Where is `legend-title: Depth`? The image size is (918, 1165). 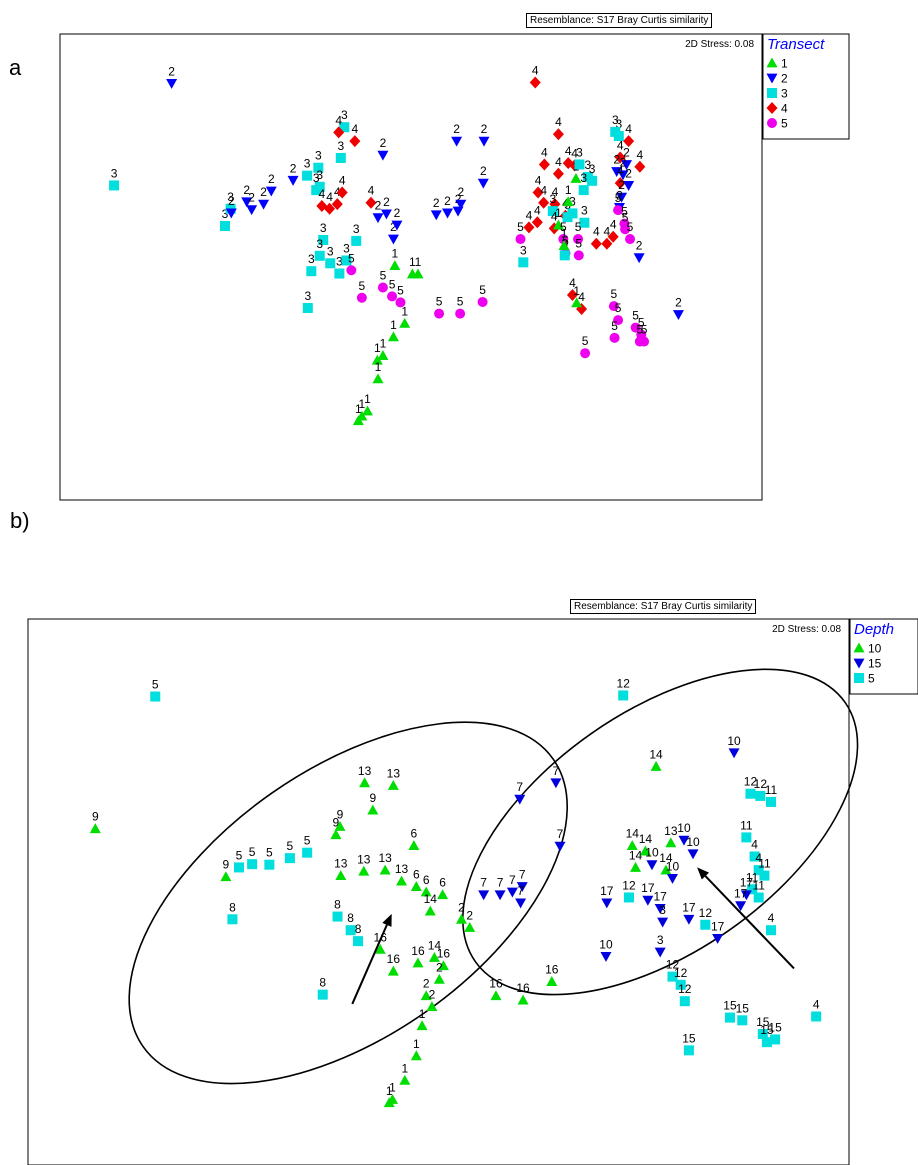 legend-title: Depth is located at coordinates (874, 629).